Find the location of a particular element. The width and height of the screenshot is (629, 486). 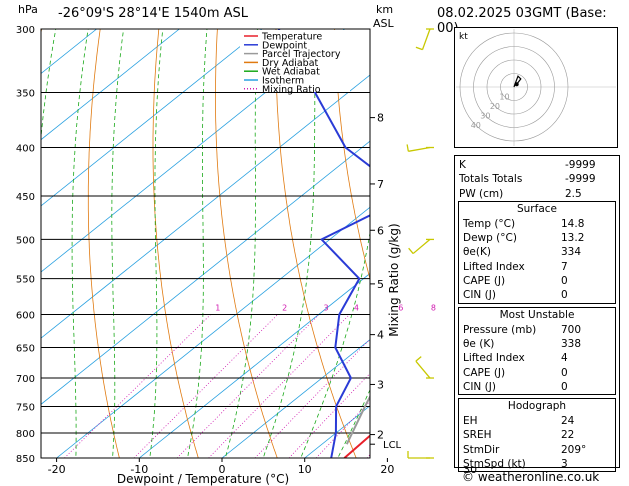

index-label: PW (cm) is located at coordinates (481, 193).